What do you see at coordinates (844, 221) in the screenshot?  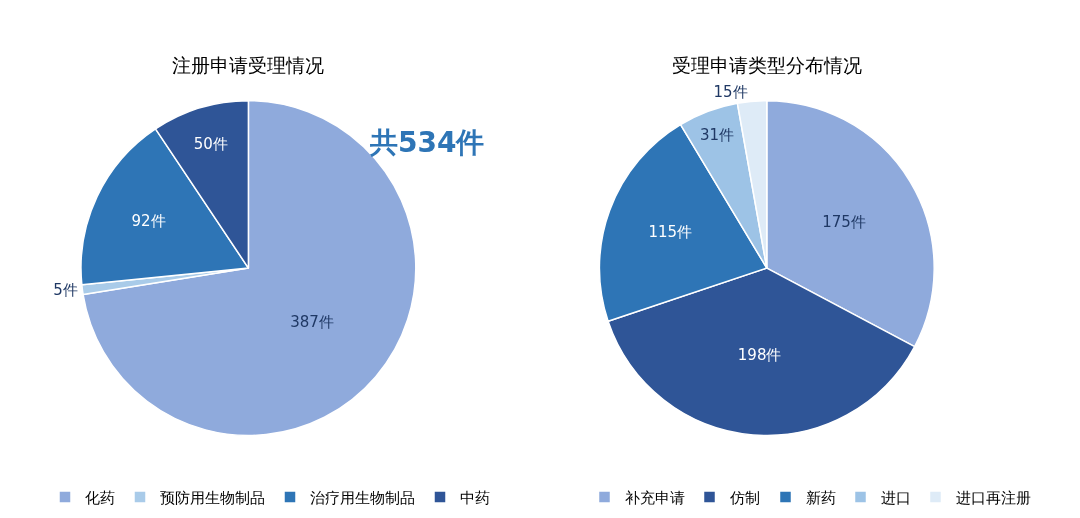 I see `data-label: 175件` at bounding box center [844, 221].